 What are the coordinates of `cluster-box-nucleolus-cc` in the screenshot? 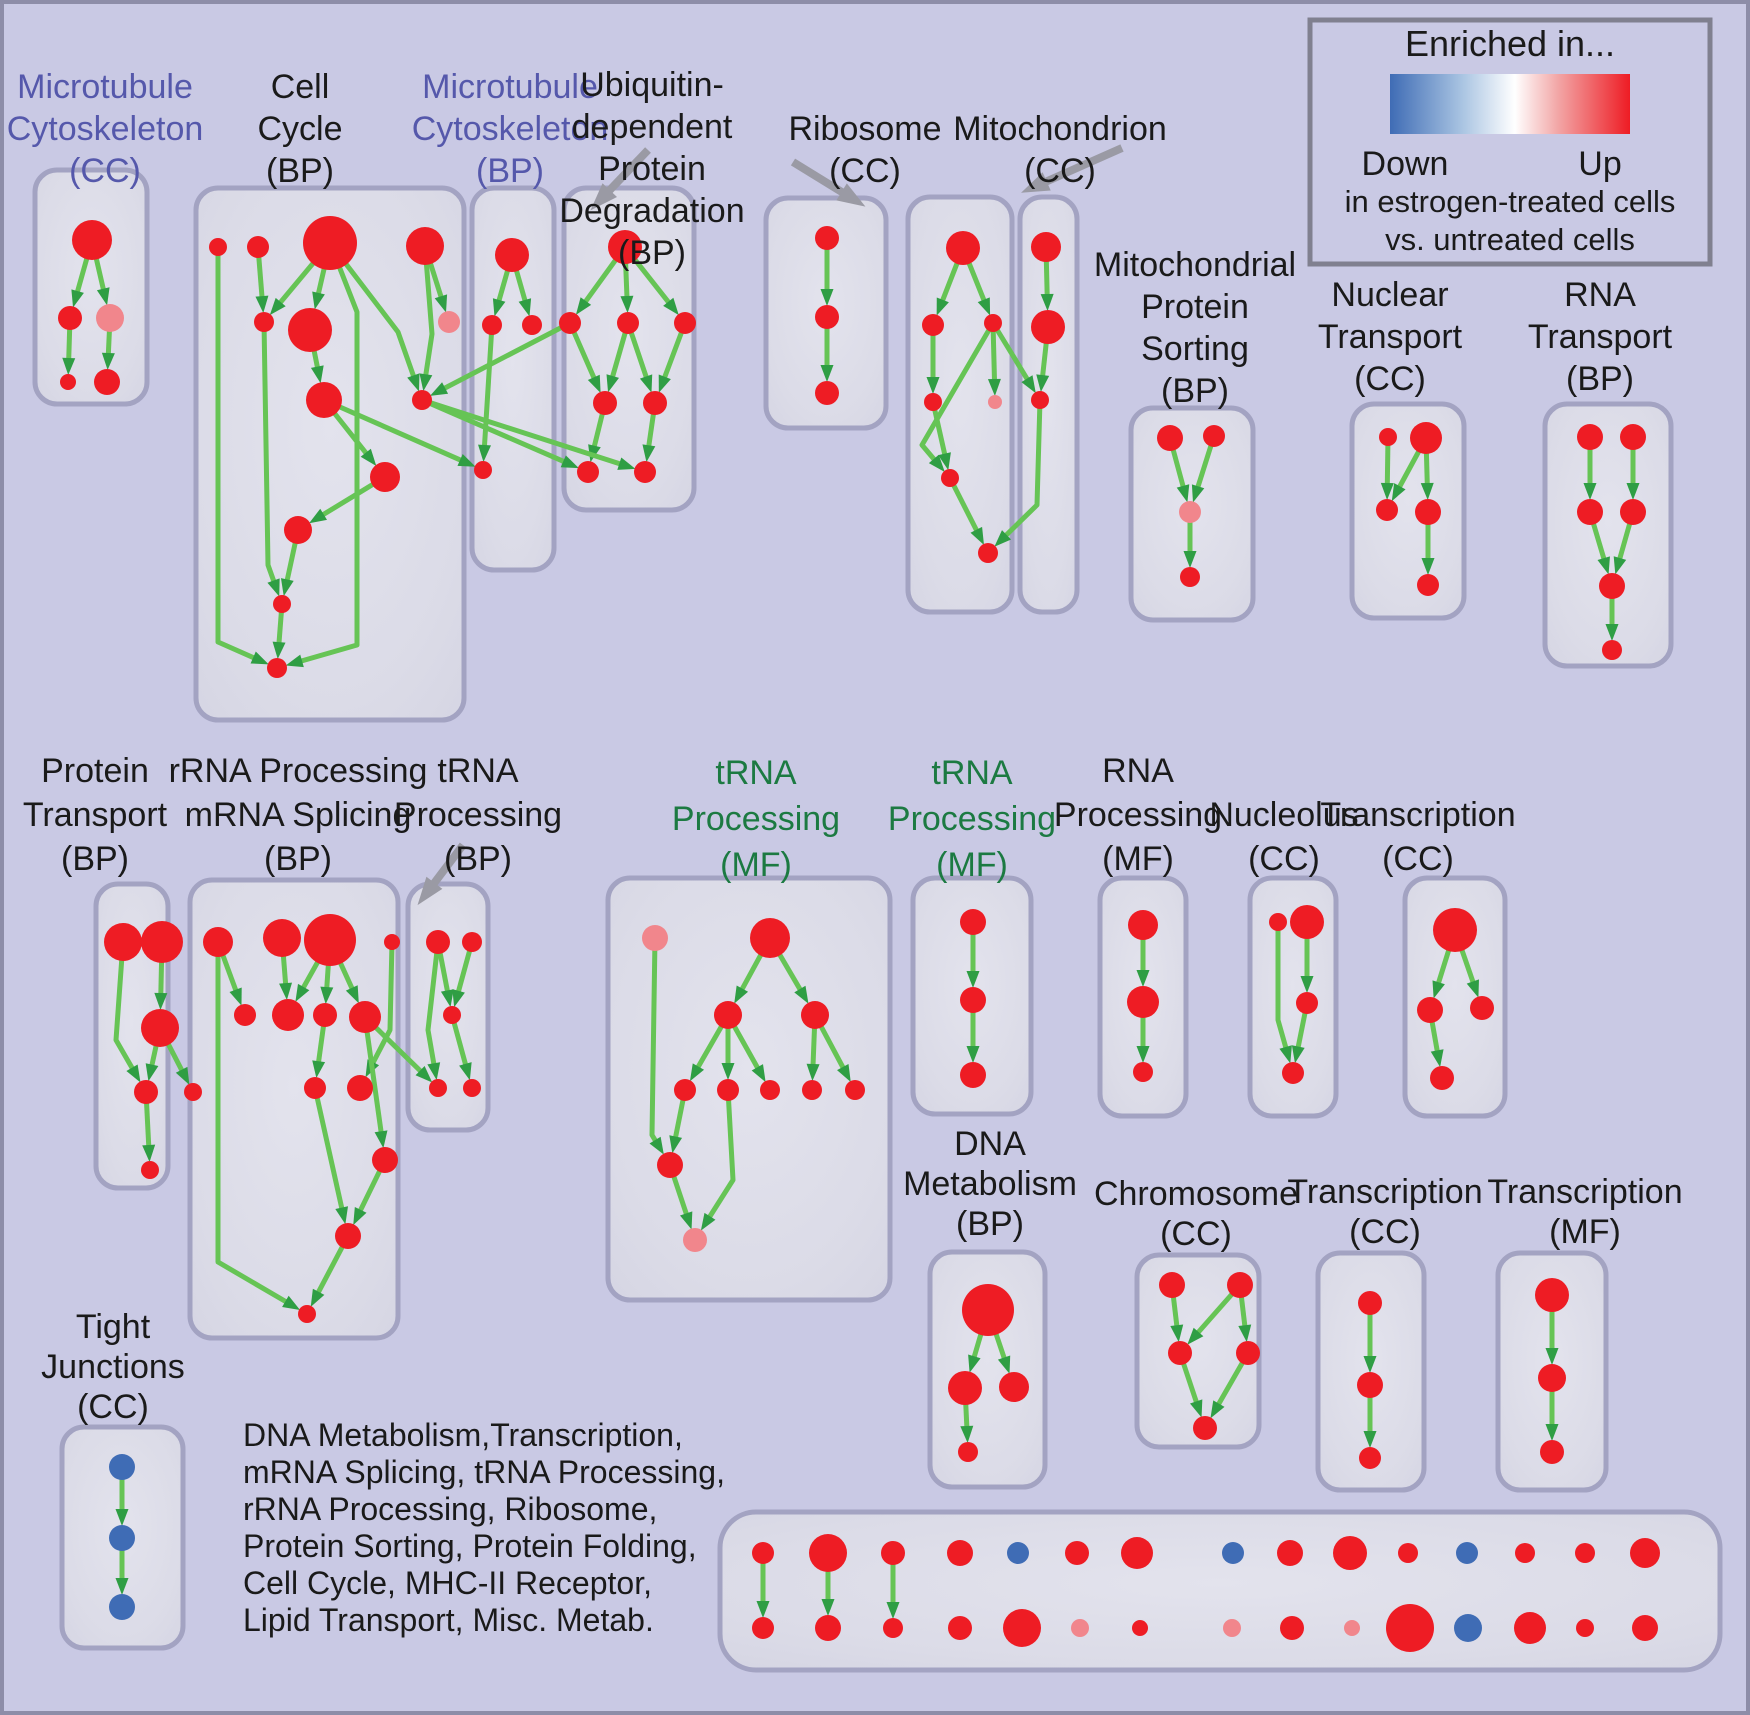 It's located at (1293, 997).